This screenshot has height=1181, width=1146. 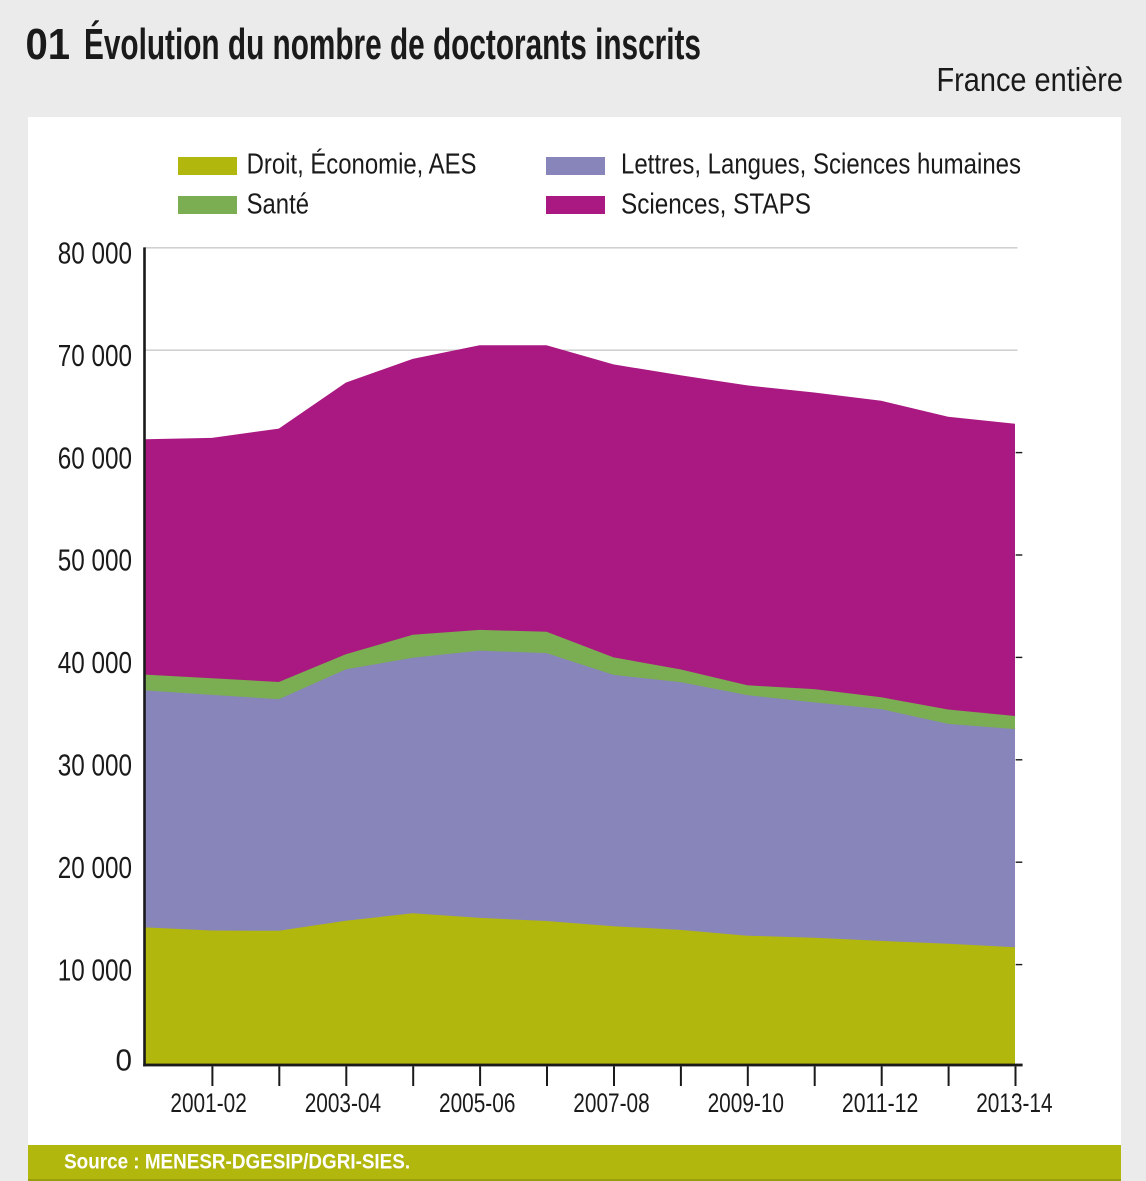 What do you see at coordinates (95, 663) in the screenshot?
I see `svg-text: 40 000` at bounding box center [95, 663].